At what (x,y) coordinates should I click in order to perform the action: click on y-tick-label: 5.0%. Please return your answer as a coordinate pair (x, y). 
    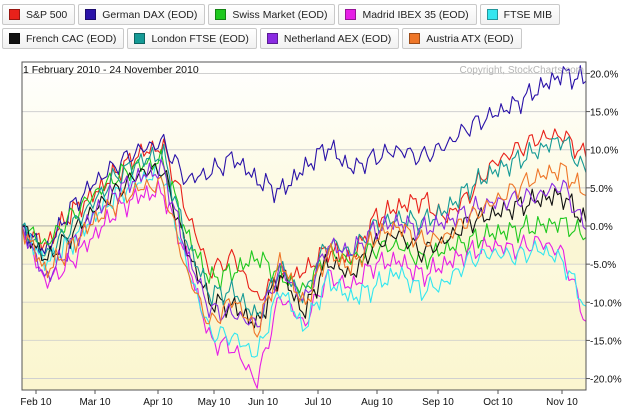
    Looking at the image, I should click on (601, 189).